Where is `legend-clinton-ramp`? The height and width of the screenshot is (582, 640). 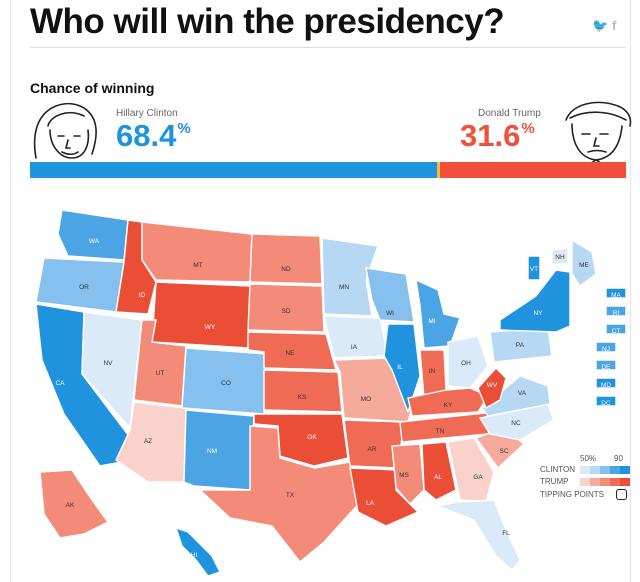
legend-clinton-ramp is located at coordinates (605, 470).